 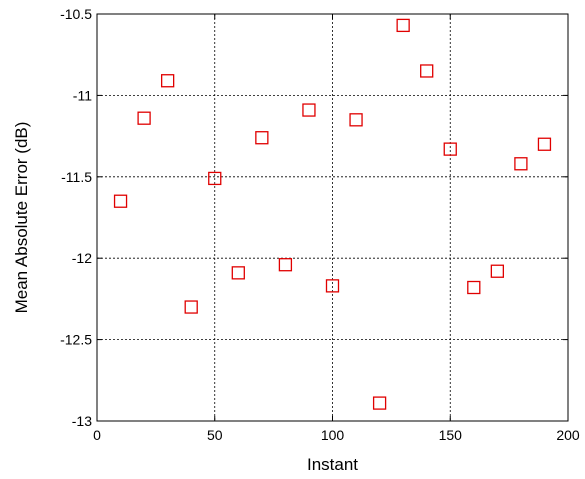 What do you see at coordinates (76, 177) in the screenshot?
I see `y-tick-label: -11.5` at bounding box center [76, 177].